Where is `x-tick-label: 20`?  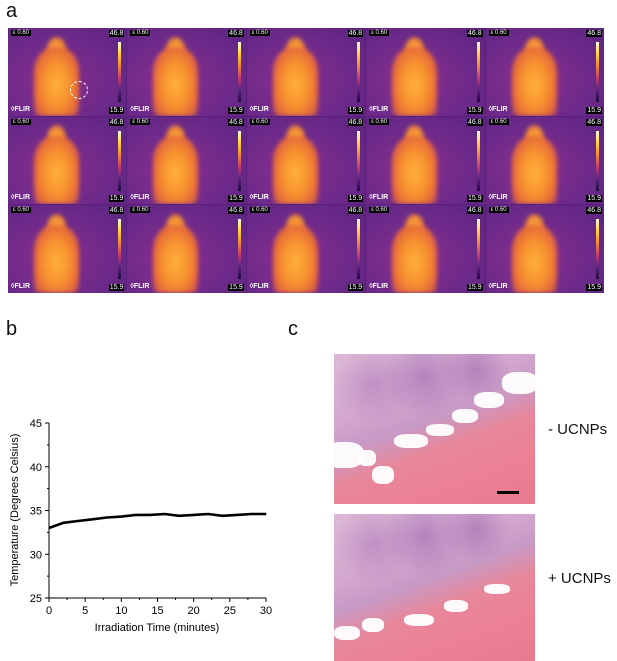 x-tick-label: 20 is located at coordinates (194, 611).